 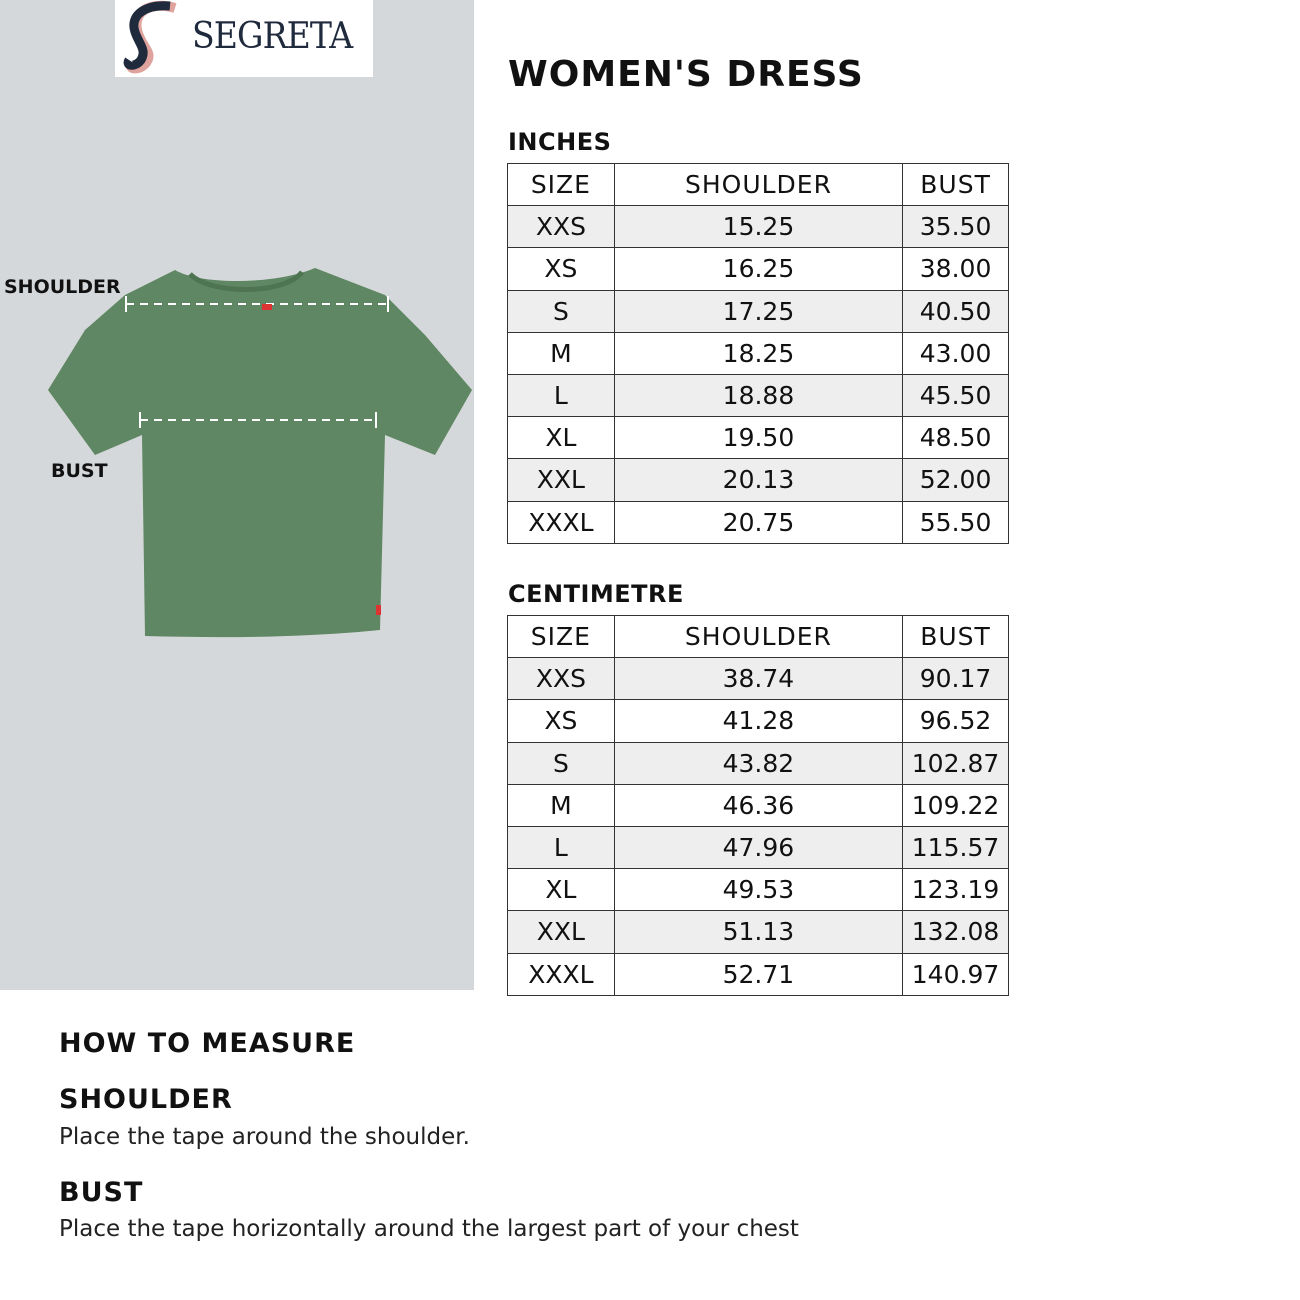 I want to click on table-cell: 102.87, so click(x=955, y=763).